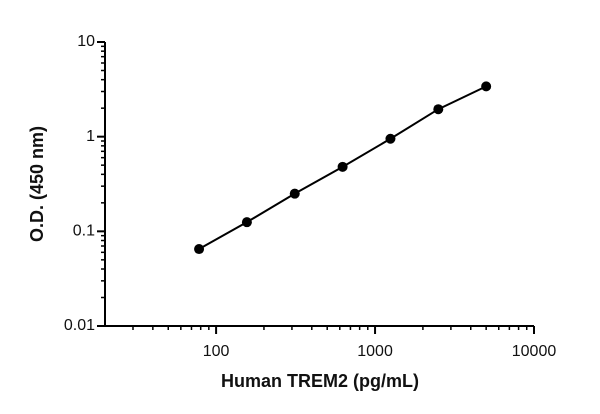  I want to click on x-axis-title: Human TREM2 (pg/mL), so click(320, 381).